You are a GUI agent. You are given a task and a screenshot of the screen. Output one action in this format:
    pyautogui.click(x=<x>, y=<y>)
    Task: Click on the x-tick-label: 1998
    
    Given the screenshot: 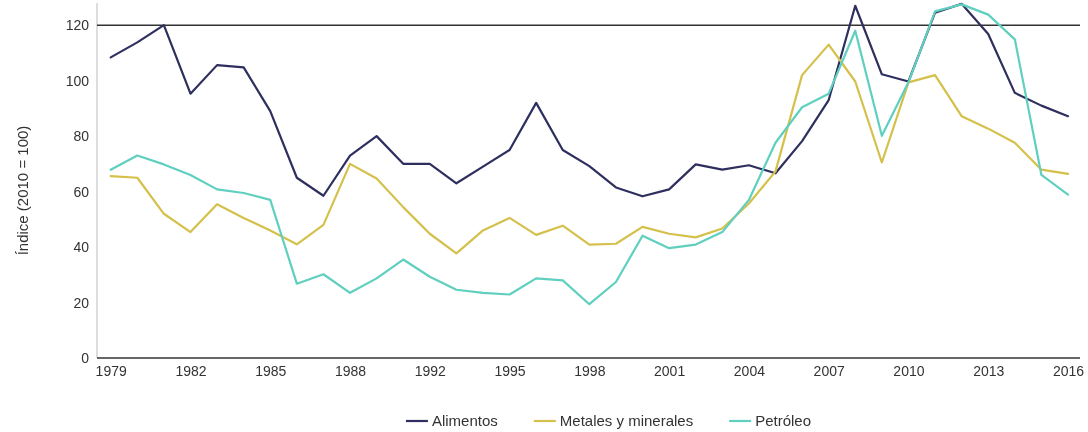 What is the action you would take?
    pyautogui.click(x=590, y=370)
    